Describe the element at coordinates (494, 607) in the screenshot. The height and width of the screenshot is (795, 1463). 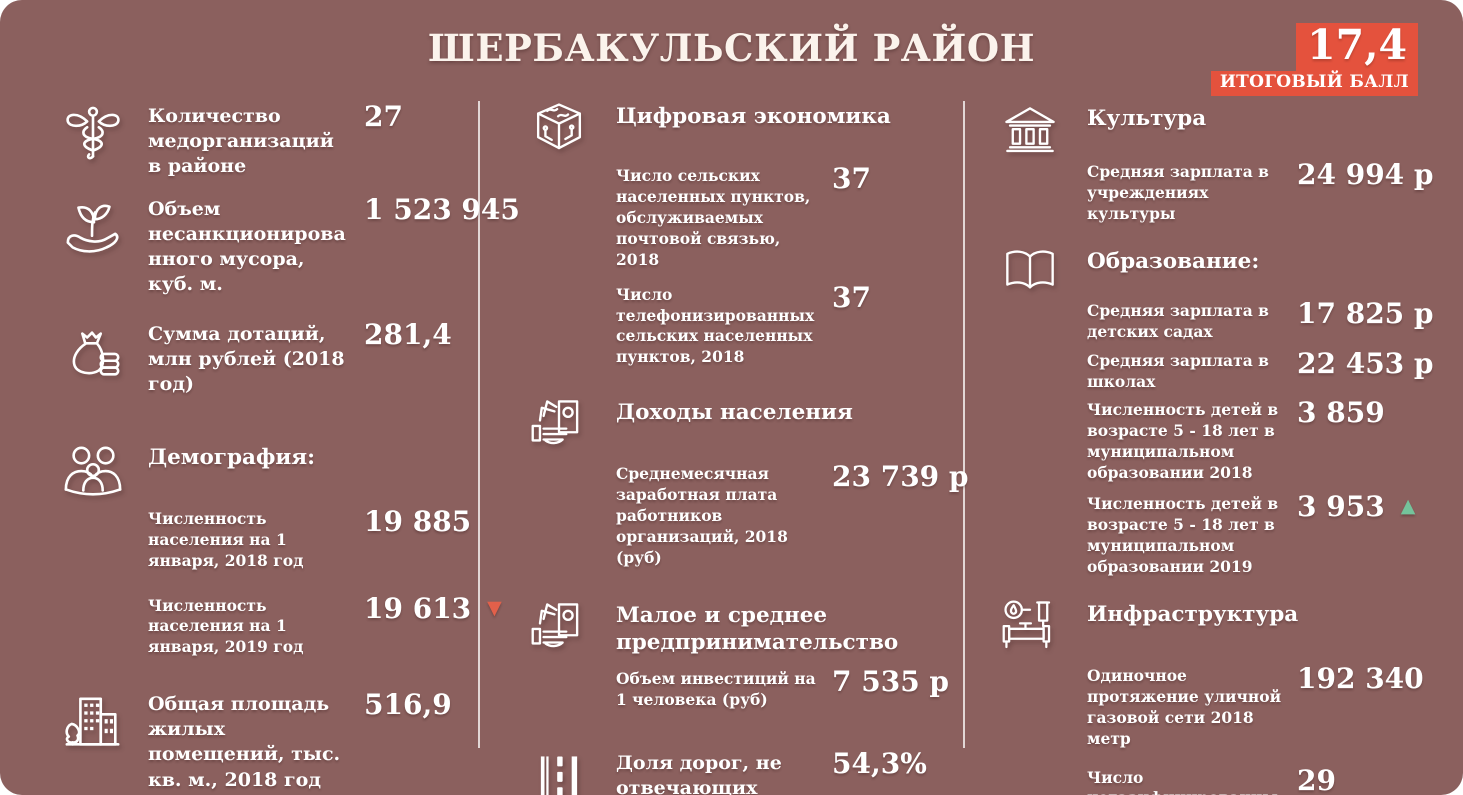
I see `trend-down-icon: ▼` at that location.